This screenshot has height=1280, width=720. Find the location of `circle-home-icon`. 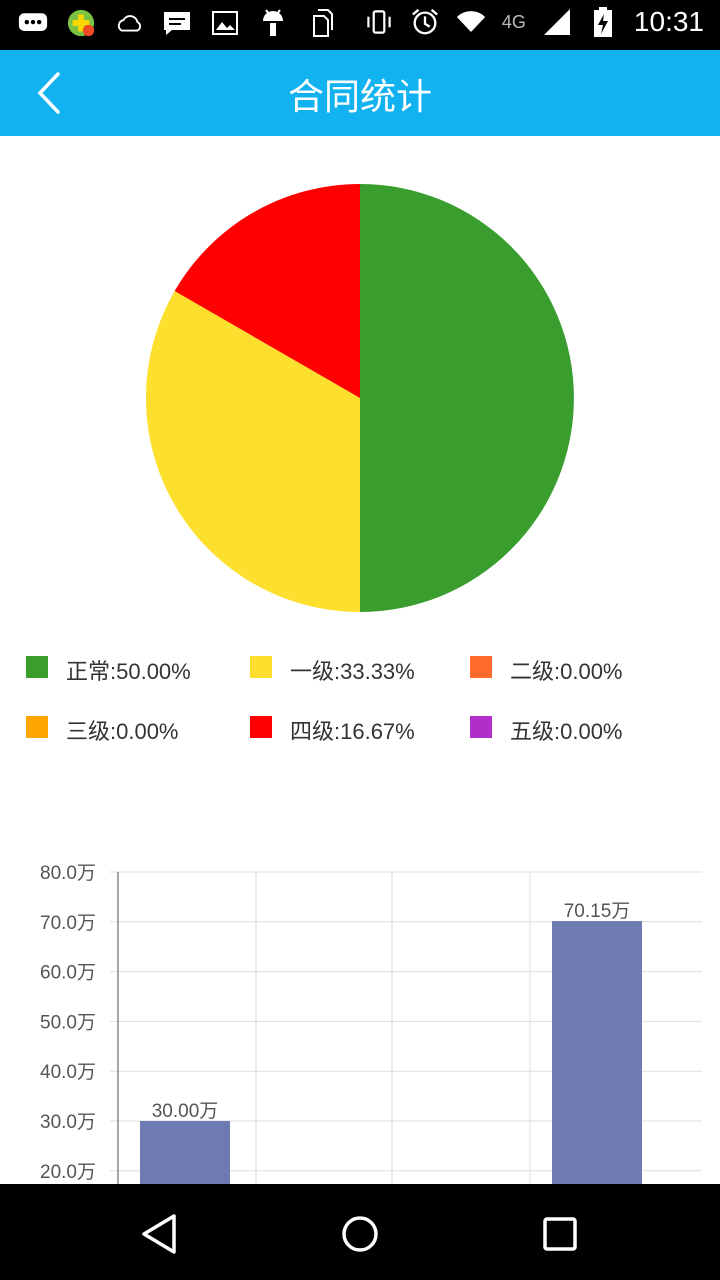

circle-home-icon is located at coordinates (360, 1234).